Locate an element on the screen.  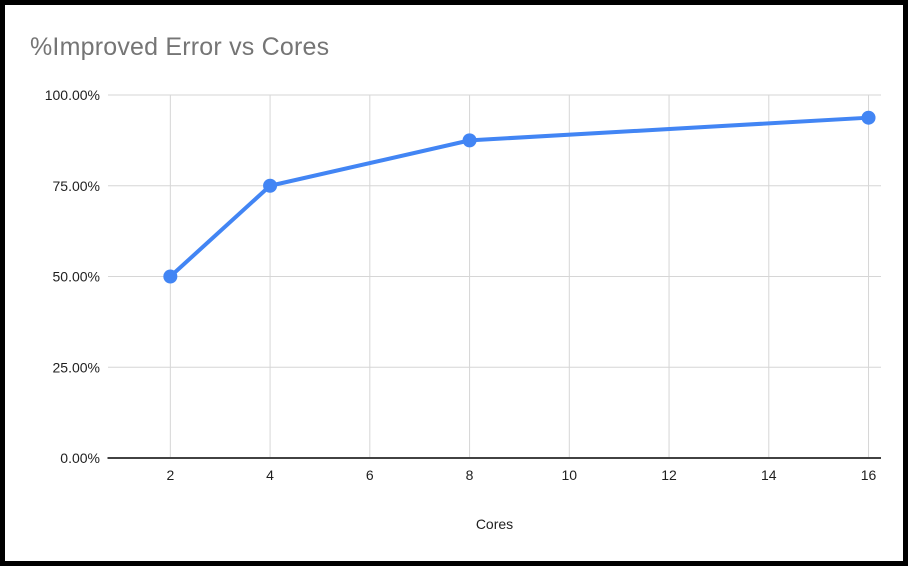
y-tick-label: 0.00% is located at coordinates (80, 458).